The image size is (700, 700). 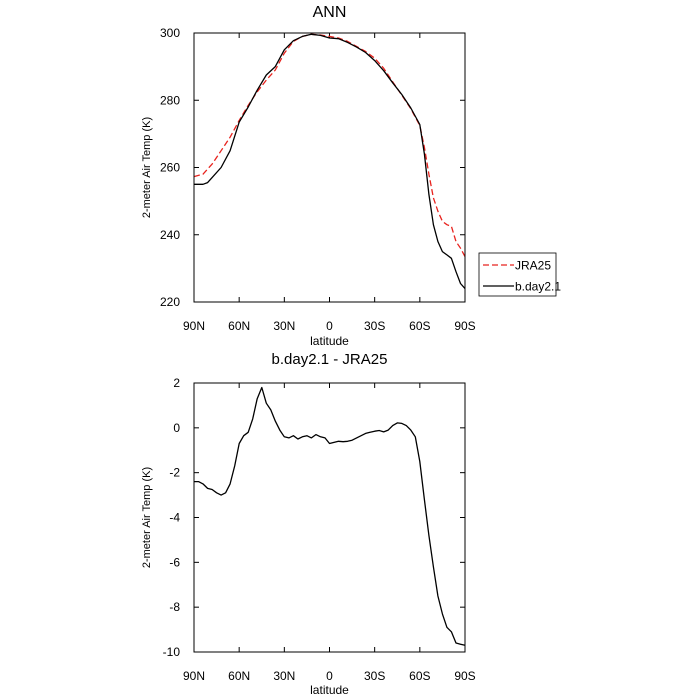 What do you see at coordinates (329, 690) in the screenshot?
I see `bottom-x-axis-label: latitude` at bounding box center [329, 690].